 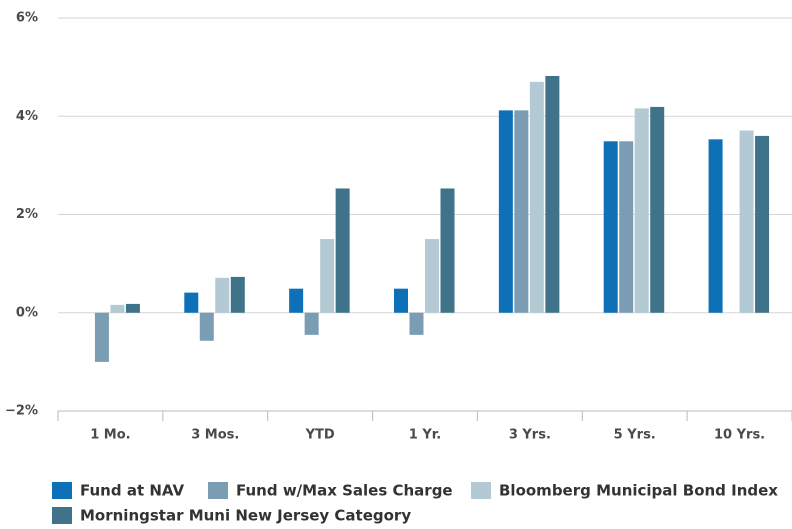 What do you see at coordinates (530, 435) in the screenshot?
I see `x-tick-label: 3 Yrs.` at bounding box center [530, 435].